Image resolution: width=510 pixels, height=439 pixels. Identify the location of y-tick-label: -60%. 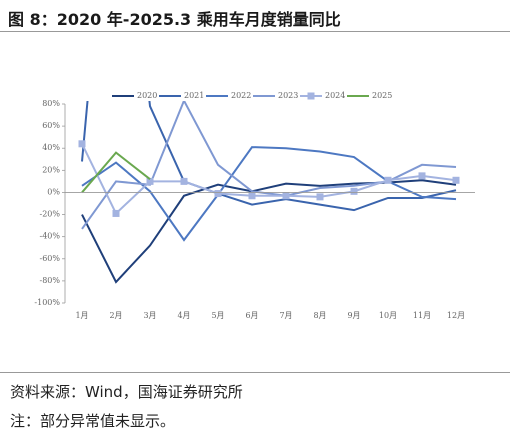
(50, 258).